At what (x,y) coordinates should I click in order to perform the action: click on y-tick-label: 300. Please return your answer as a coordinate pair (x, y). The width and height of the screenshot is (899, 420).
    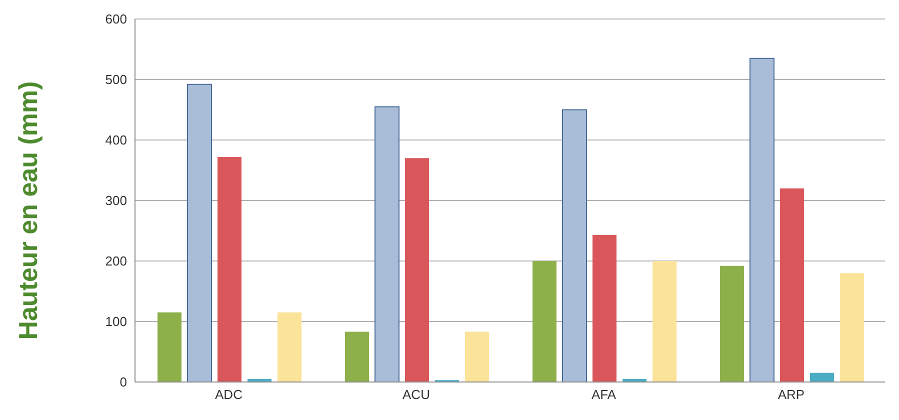
    Looking at the image, I should click on (116, 200).